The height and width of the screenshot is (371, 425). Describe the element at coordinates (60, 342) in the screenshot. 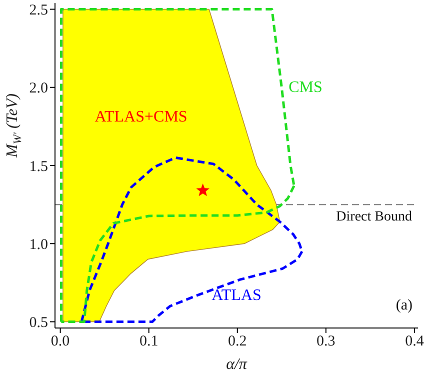

I see `x-tick-label: 0.0` at that location.